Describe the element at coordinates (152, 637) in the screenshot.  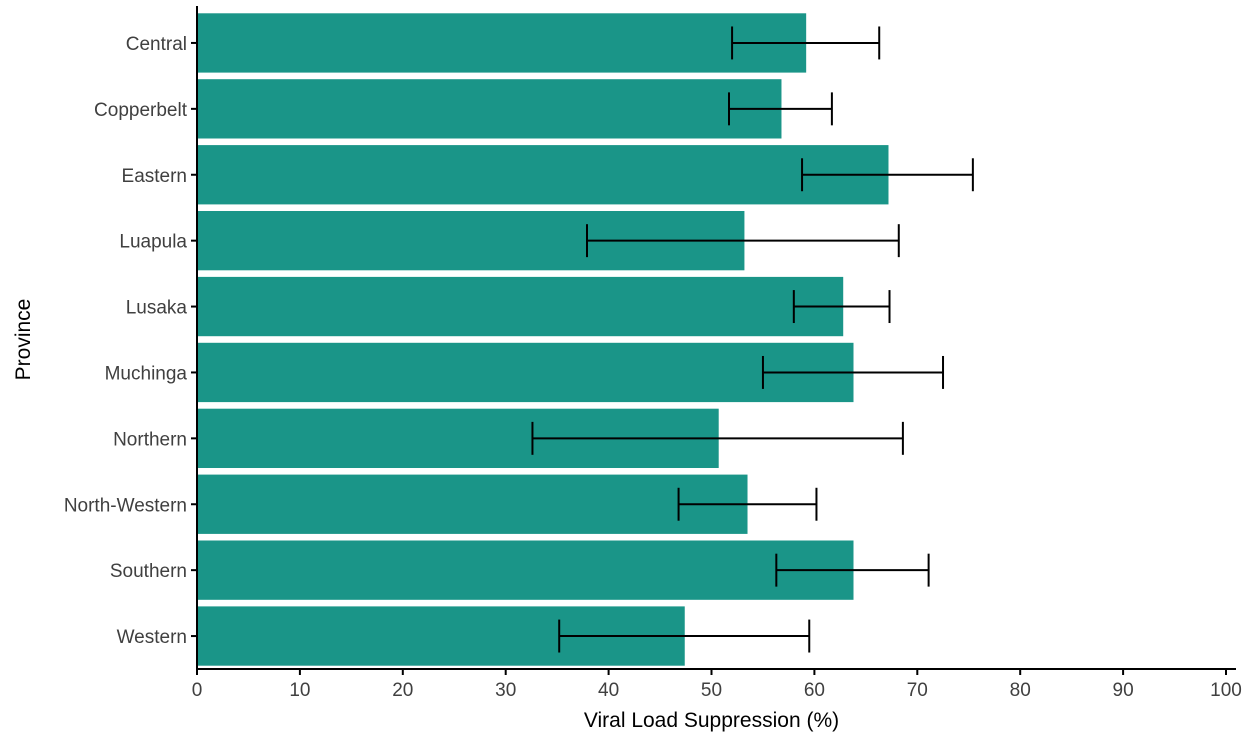
I see `y-tick-label: Western` at that location.